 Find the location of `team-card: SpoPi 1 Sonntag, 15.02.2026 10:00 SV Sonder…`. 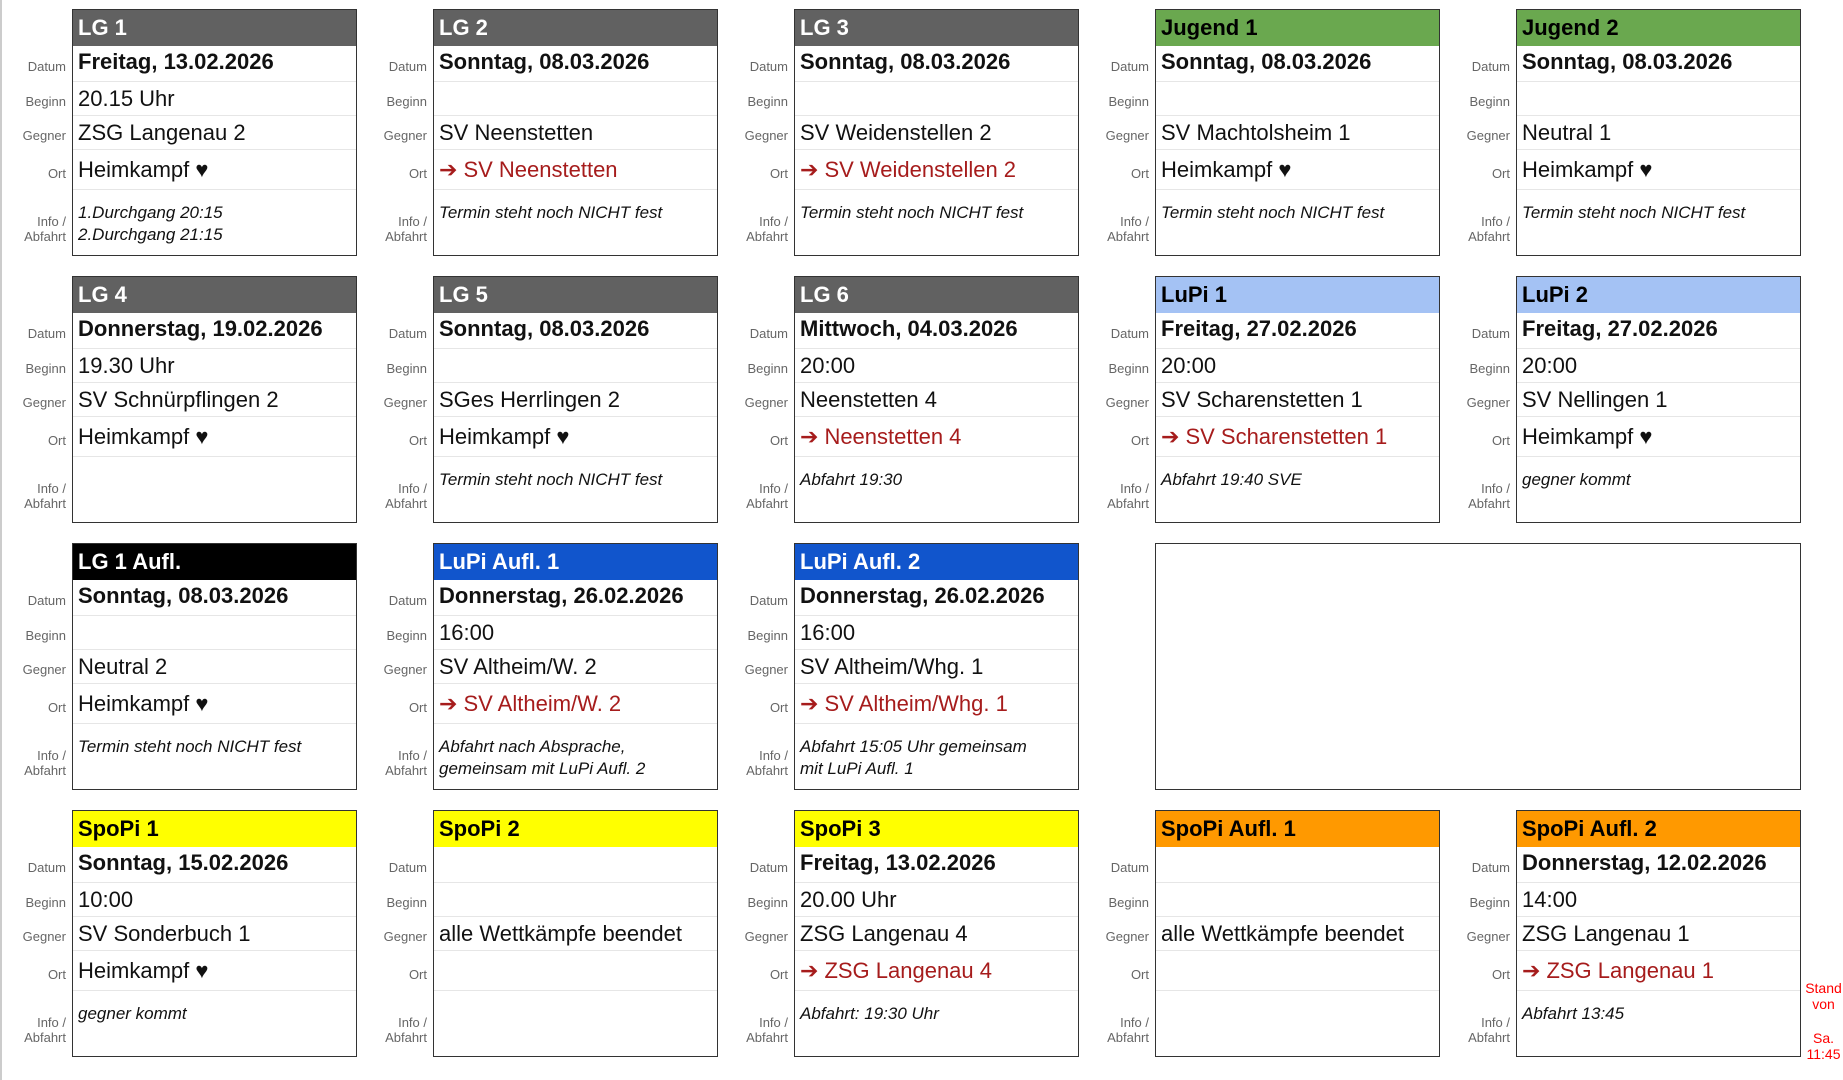

team-card: SpoPi 1 Sonntag, 15.02.2026 10:00 SV Sonder… is located at coordinates (214, 933).